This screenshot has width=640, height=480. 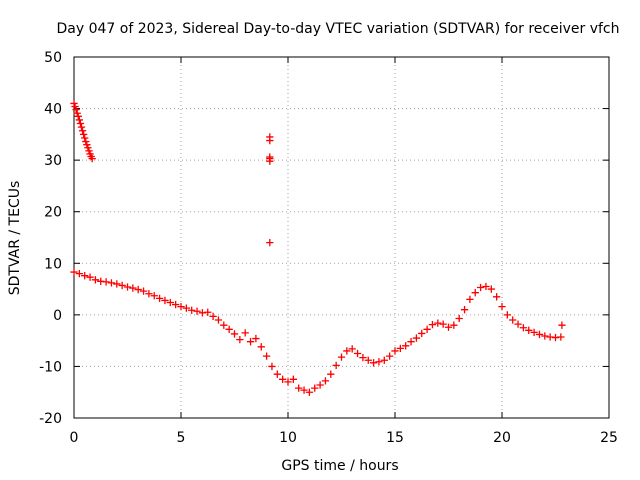 I want to click on y-tick-label: 30, so click(x=53, y=161).